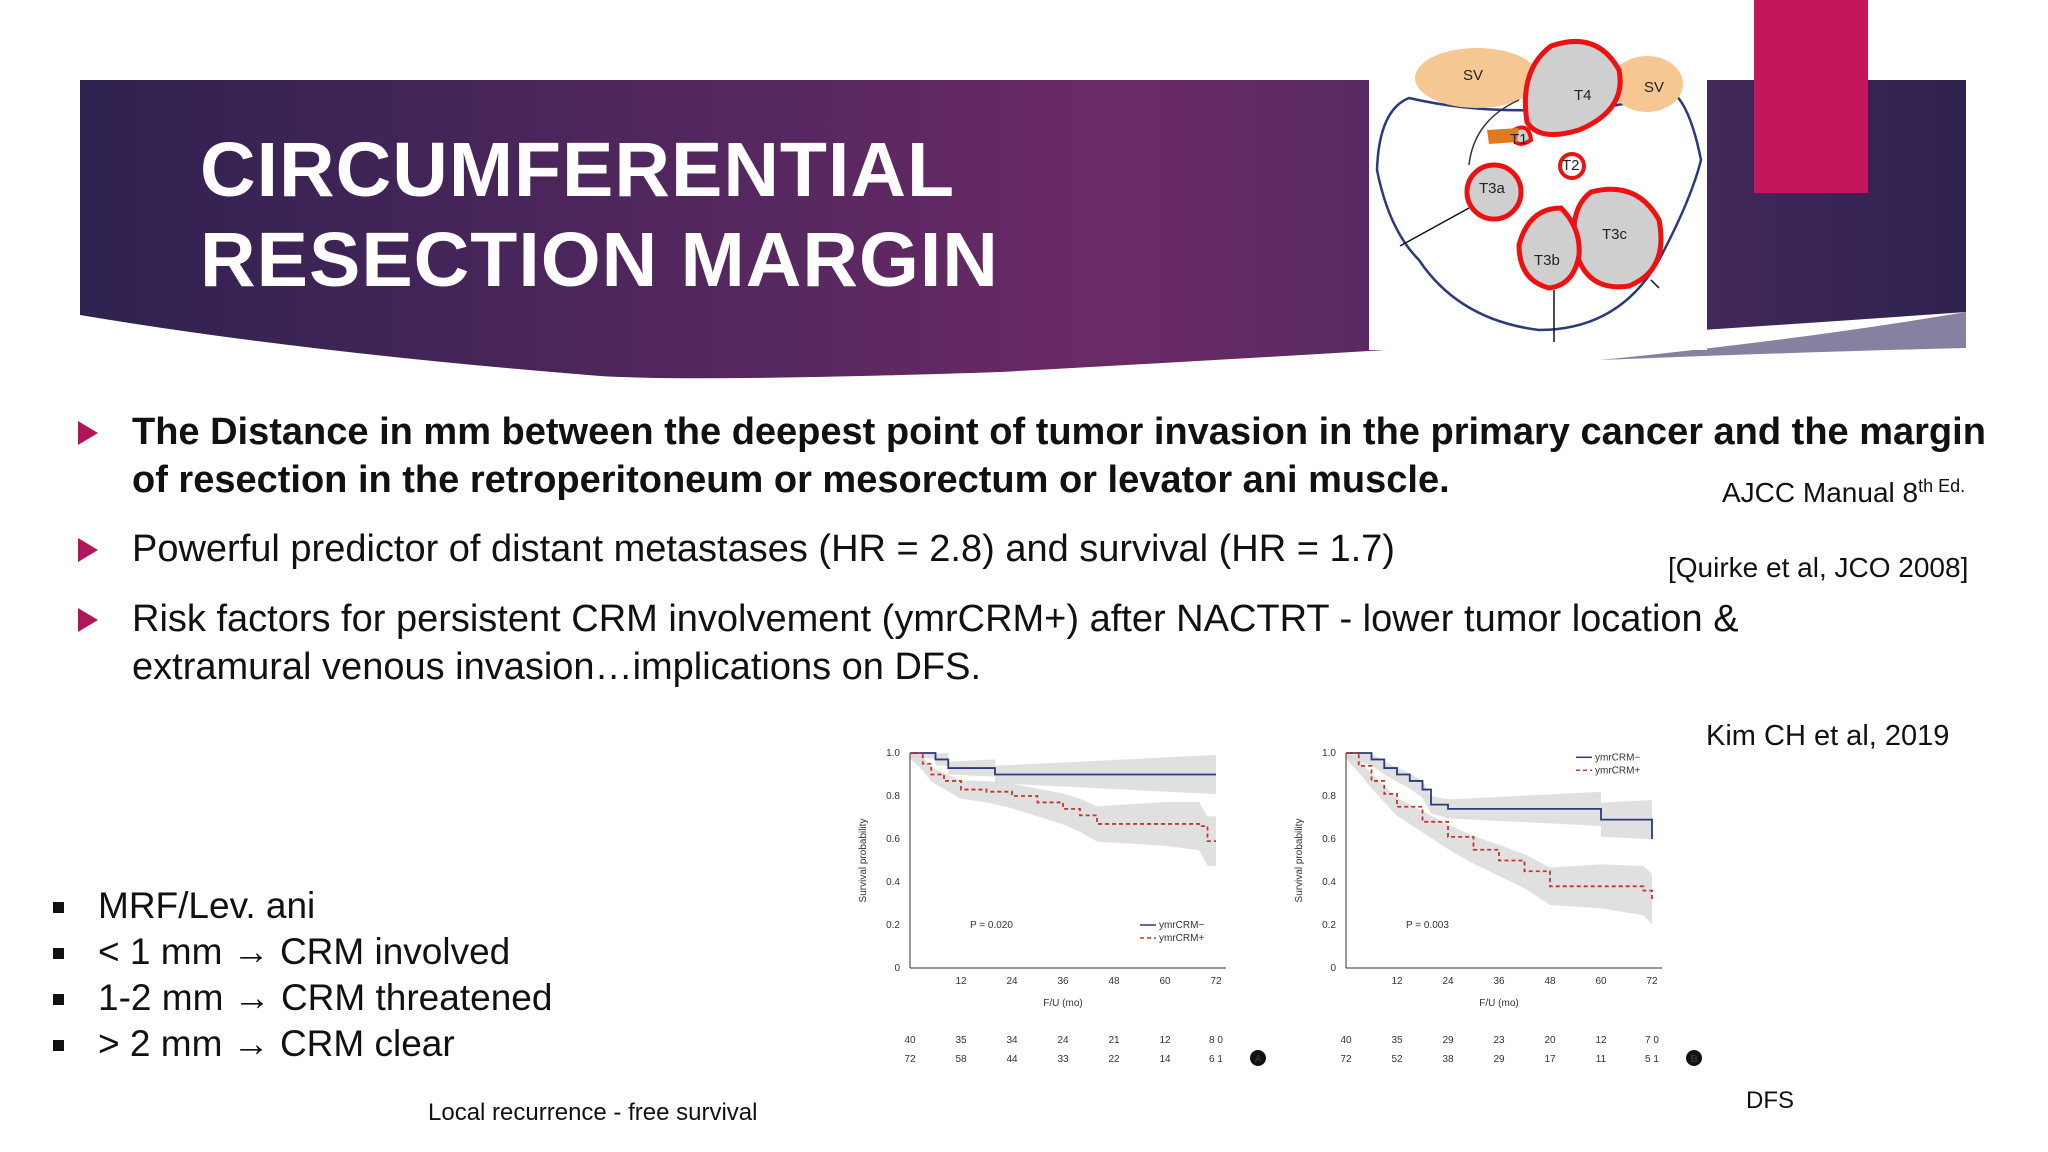 The image size is (2048, 1152). What do you see at coordinates (593, 1112) in the screenshot?
I see `caption-lrfs: Local recurrence - free survival` at bounding box center [593, 1112].